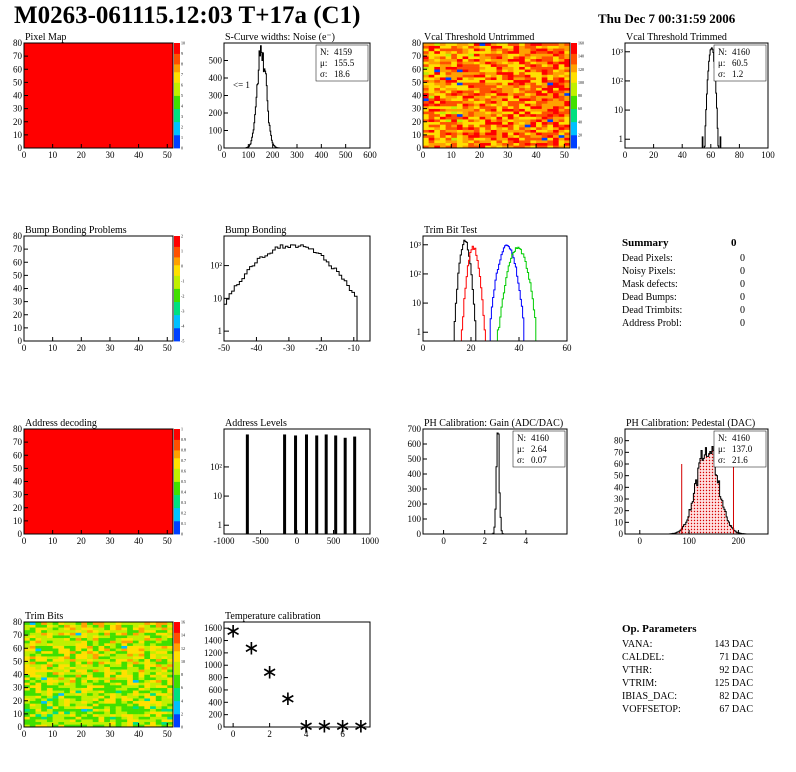 The image size is (796, 772). What do you see at coordinates (269, 734) in the screenshot?
I see `x-tick-label: 2` at bounding box center [269, 734].